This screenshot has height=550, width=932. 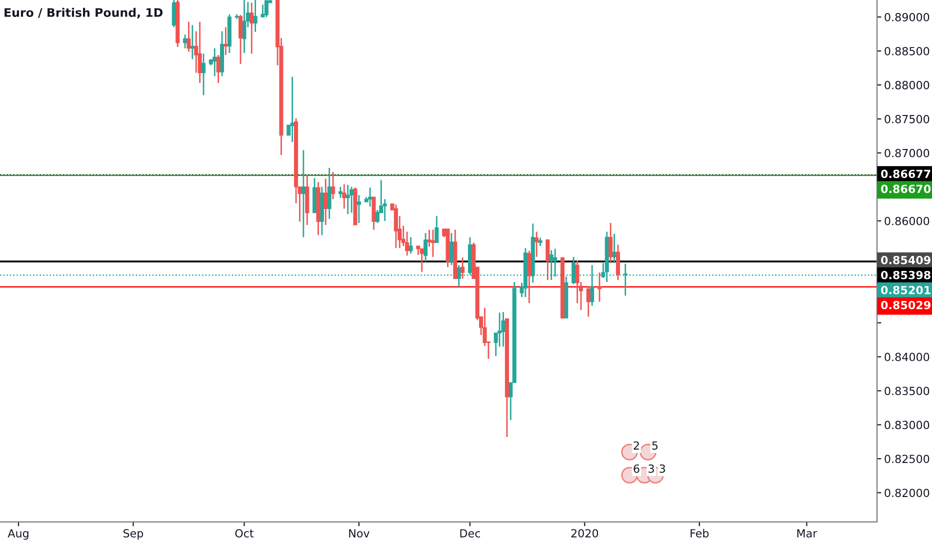 I want to click on y-tick-label: 0.82500, so click(x=907, y=459).